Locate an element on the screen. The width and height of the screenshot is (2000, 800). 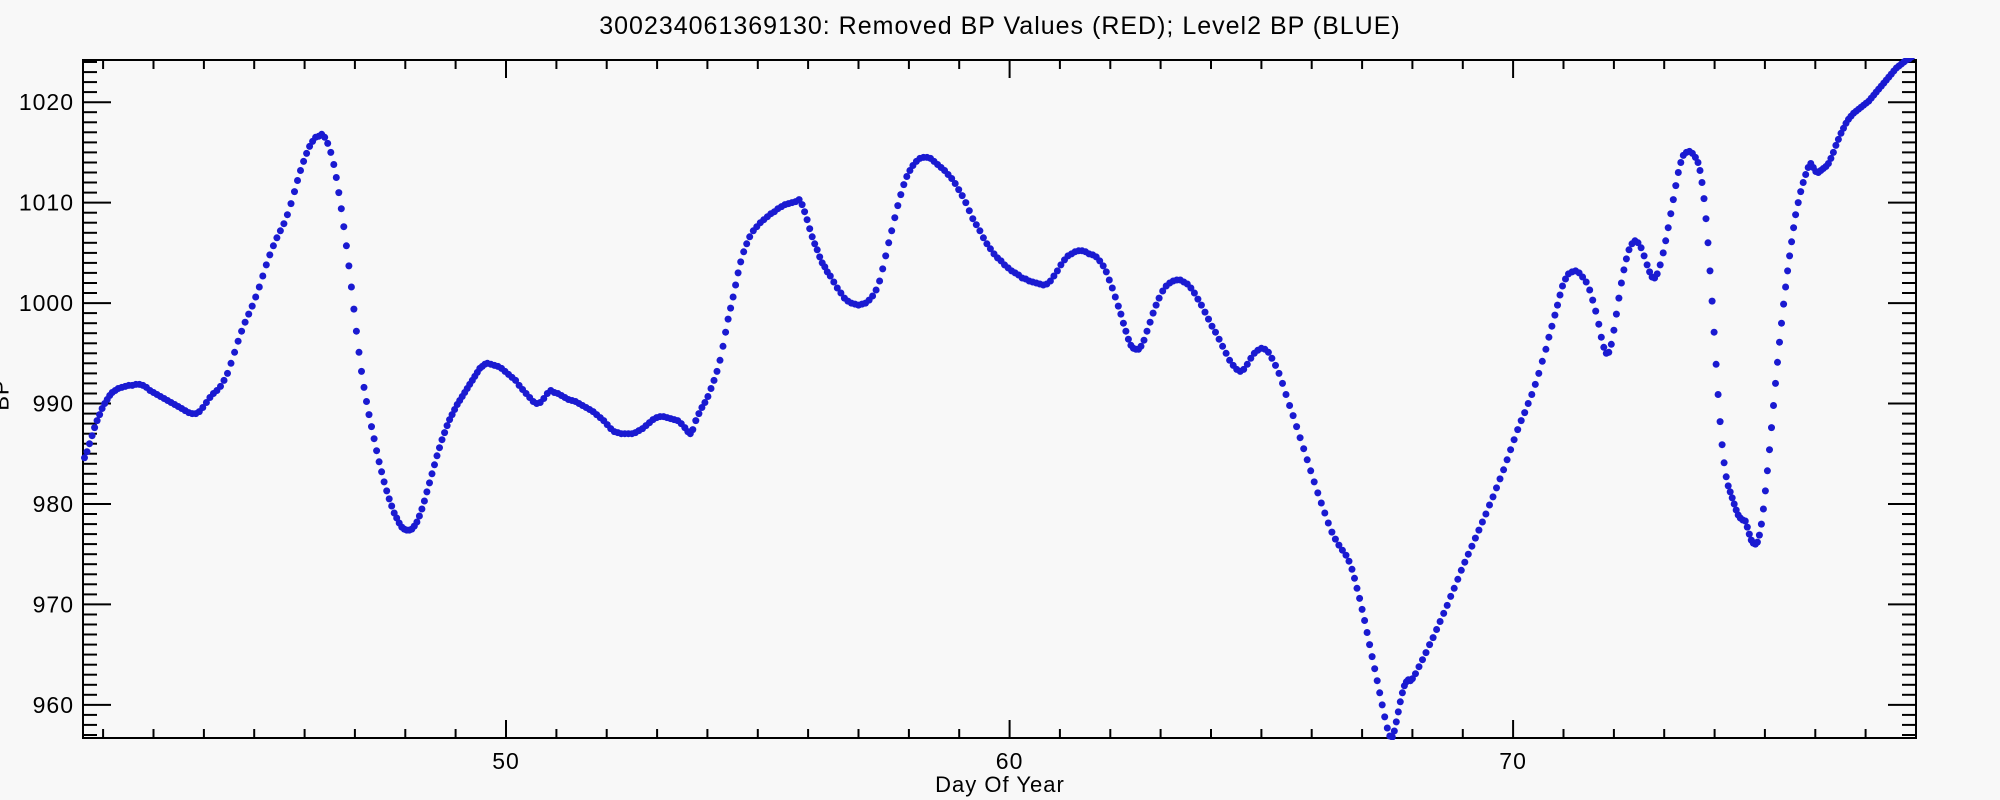
x-tick-label: 60 is located at coordinates (1010, 761).